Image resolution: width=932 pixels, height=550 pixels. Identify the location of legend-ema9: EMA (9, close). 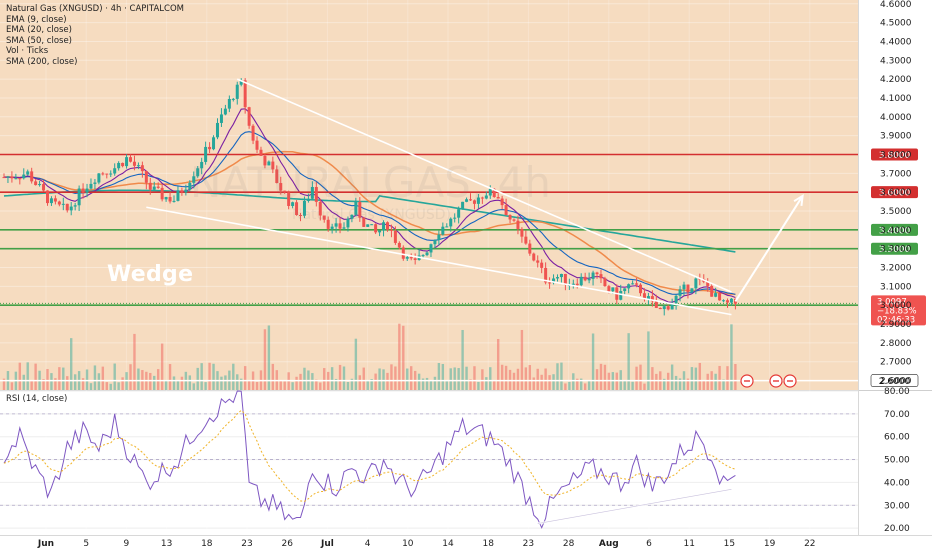
(36, 19).